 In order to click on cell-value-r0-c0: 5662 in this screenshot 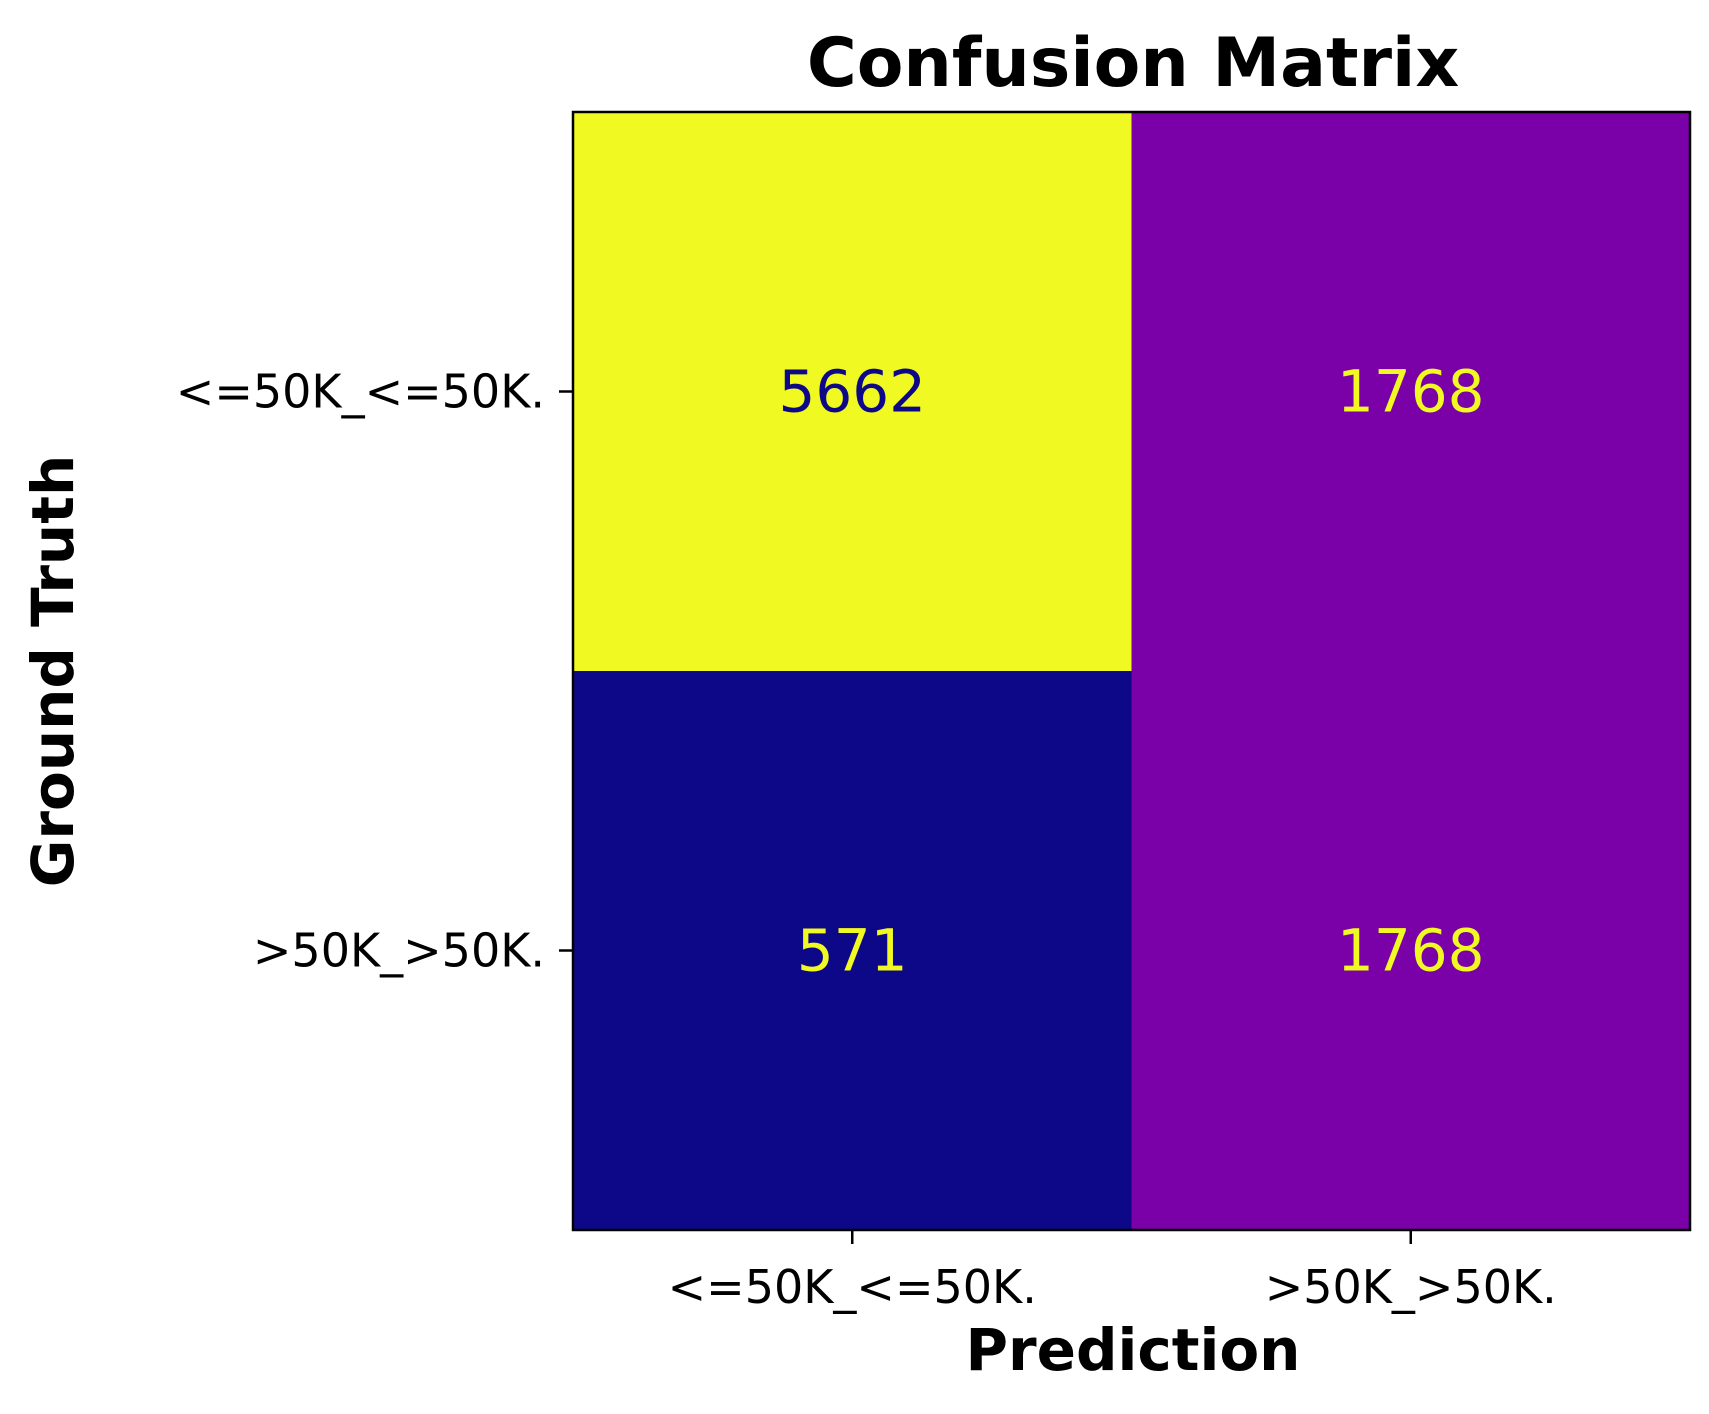, I will do `click(852, 392)`.